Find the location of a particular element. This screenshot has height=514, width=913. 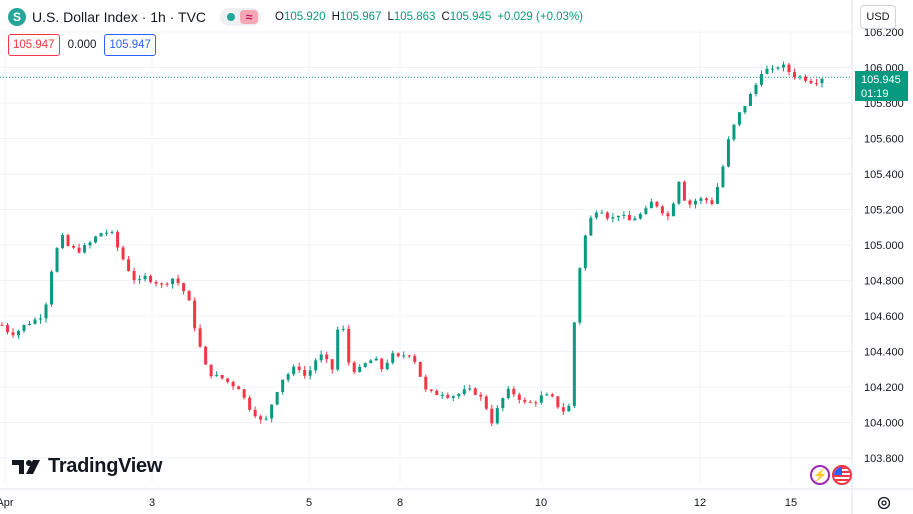

us-flag-icon is located at coordinates (842, 475).